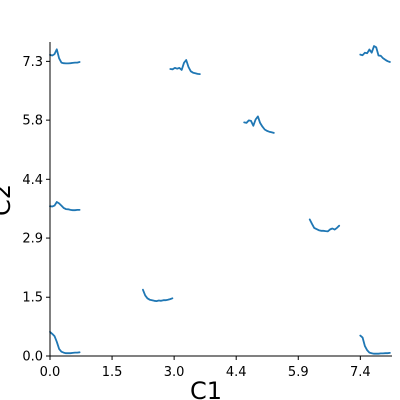 The width and height of the screenshot is (400, 400). I want to click on y-tick-label: 7.3, so click(32, 62).